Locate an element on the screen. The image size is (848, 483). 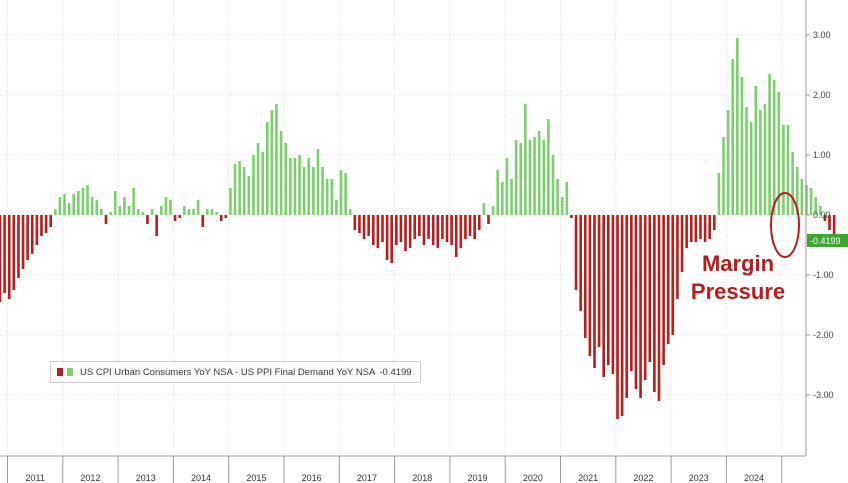
x-tick-label: 2018 is located at coordinates (422, 478).